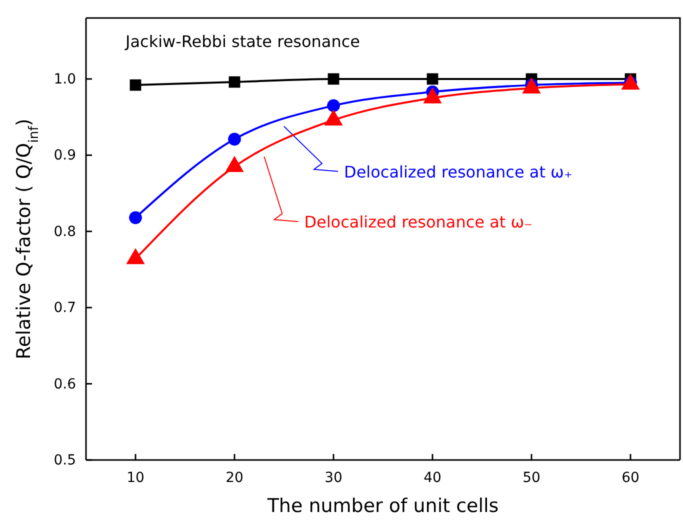  Describe the element at coordinates (333, 478) in the screenshot. I see `x-tick-label: 30` at that location.